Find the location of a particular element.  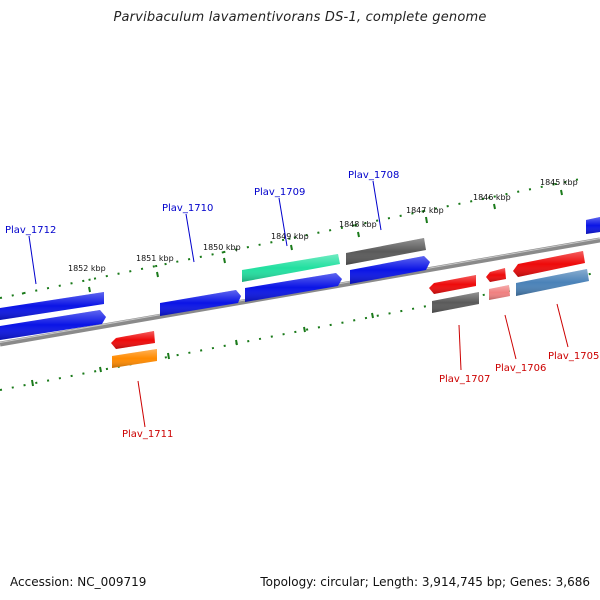

gene-plav-1712-inner is located at coordinates (53, 325).